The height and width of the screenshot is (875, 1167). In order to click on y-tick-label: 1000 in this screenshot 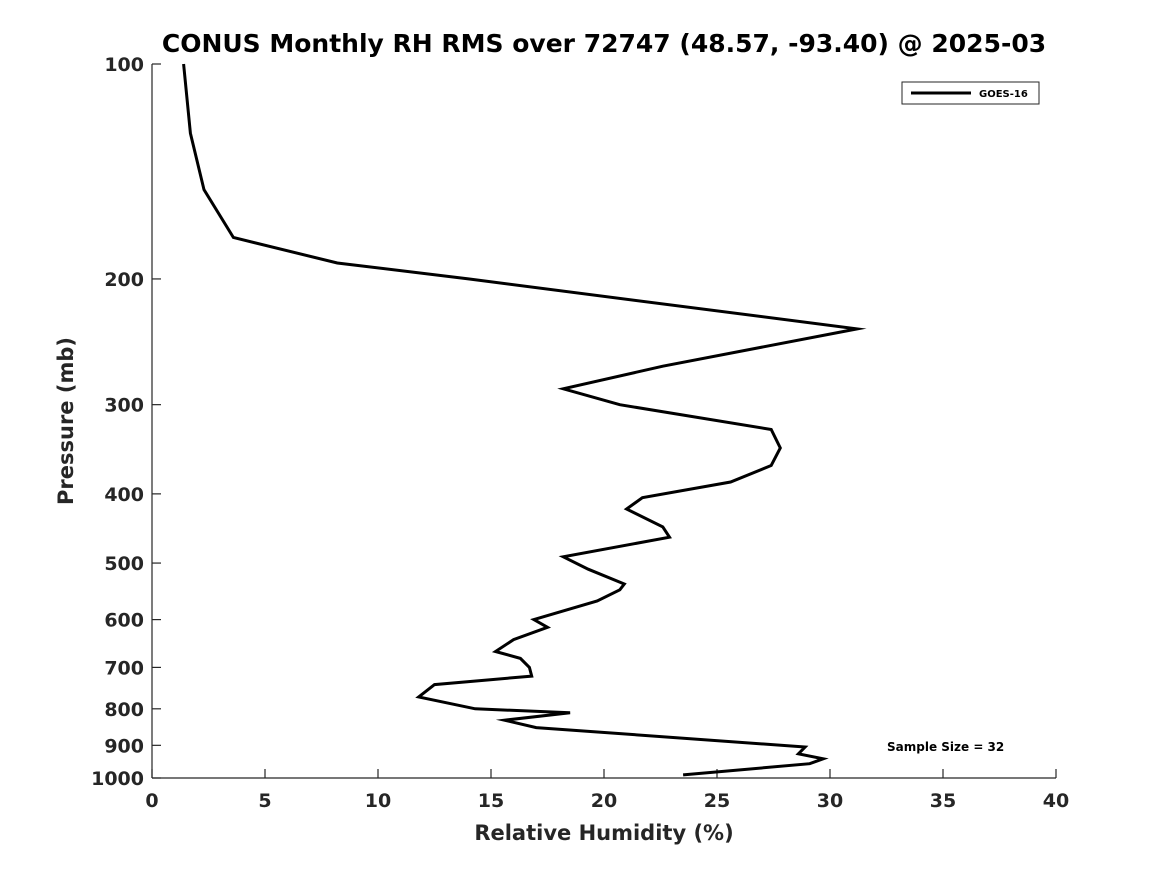, I will do `click(117, 779)`.